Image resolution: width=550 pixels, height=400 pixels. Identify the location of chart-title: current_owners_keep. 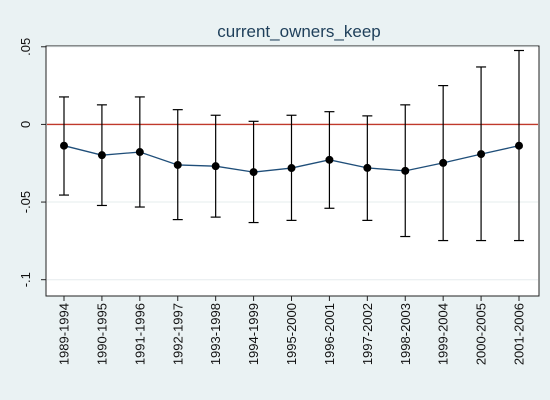
(298, 31).